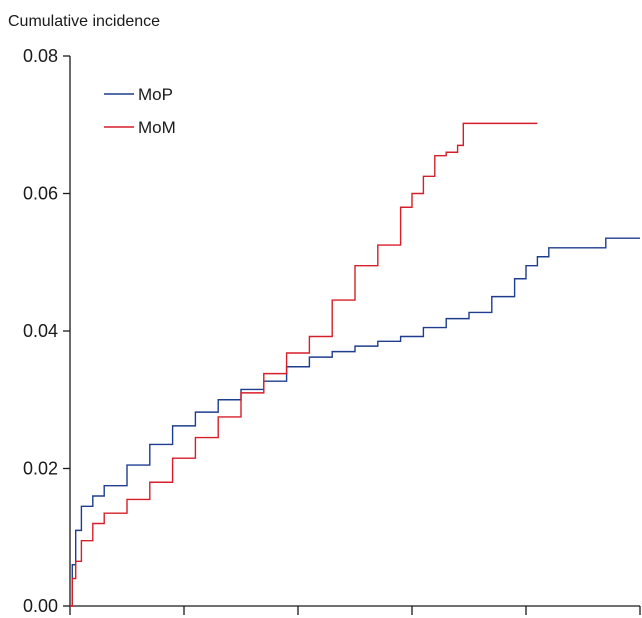 The image size is (642, 618). What do you see at coordinates (157, 127) in the screenshot?
I see `legend-label-mom: MoM` at bounding box center [157, 127].